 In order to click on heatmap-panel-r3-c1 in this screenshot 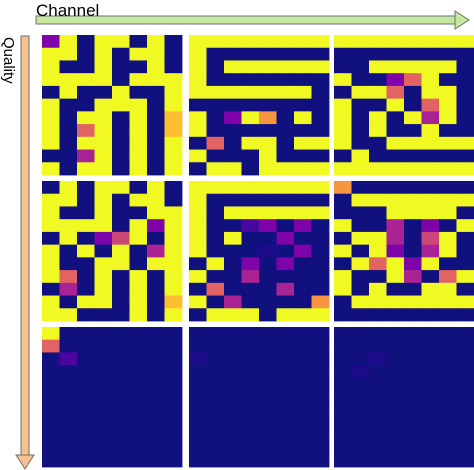, I will do `click(112, 397)`.